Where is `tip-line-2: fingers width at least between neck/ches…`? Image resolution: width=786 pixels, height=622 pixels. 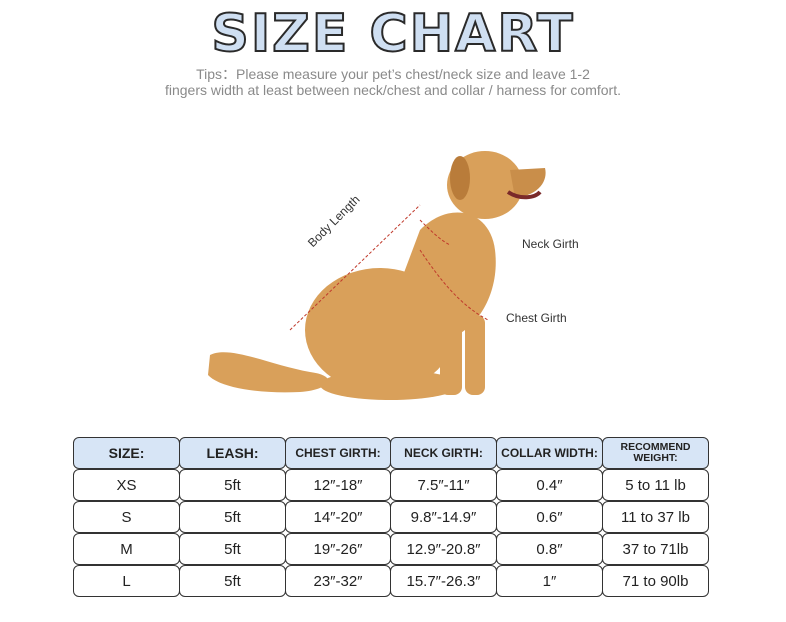
tip-line-2: fingers width at least between neck/ches… is located at coordinates (392, 90).